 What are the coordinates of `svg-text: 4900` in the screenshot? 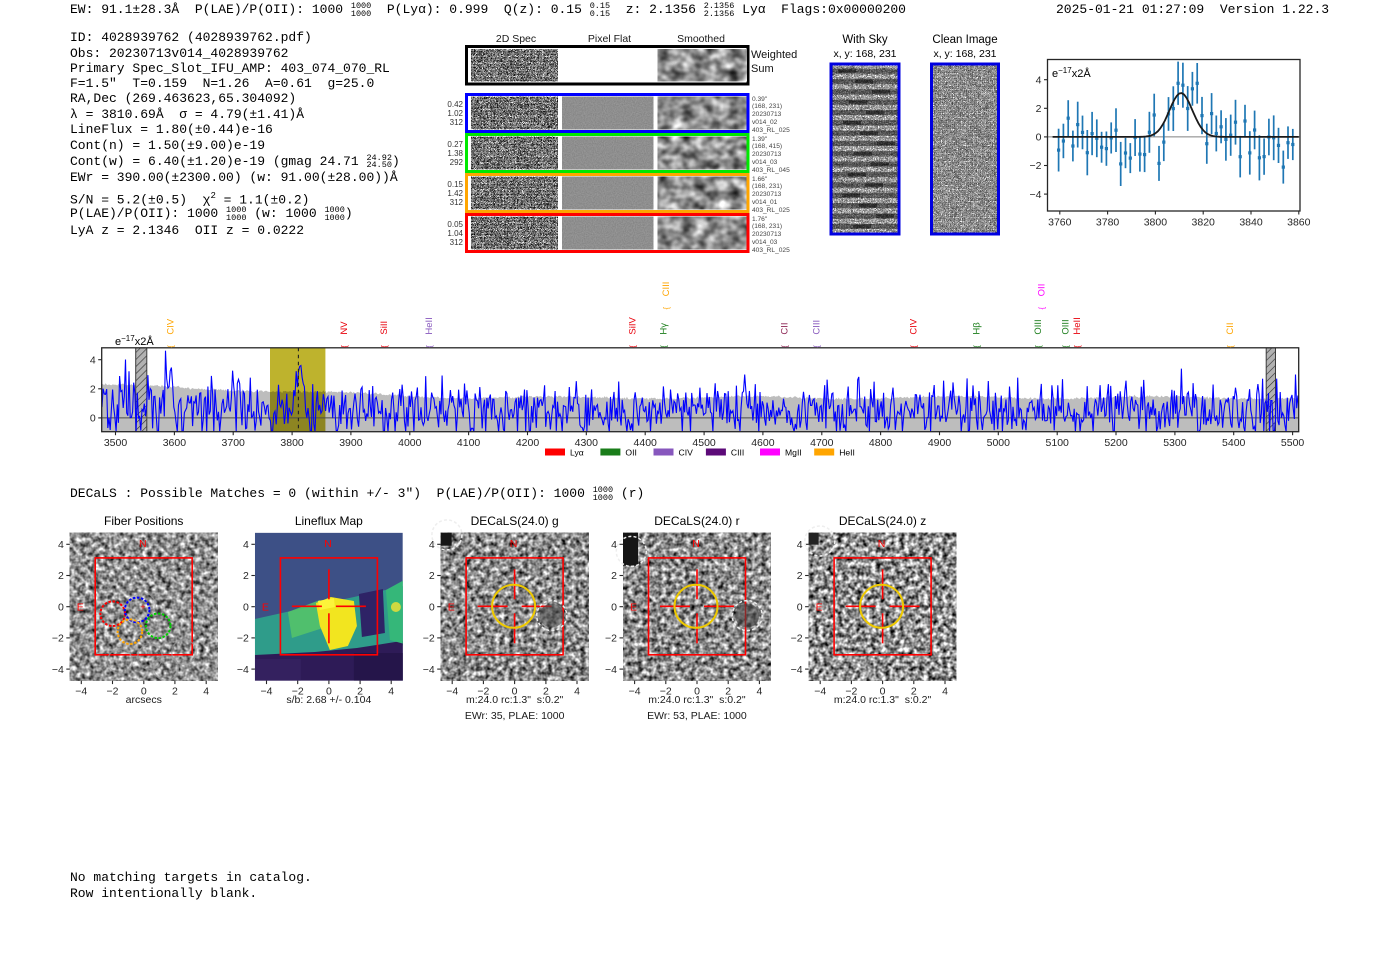 It's located at (940, 443).